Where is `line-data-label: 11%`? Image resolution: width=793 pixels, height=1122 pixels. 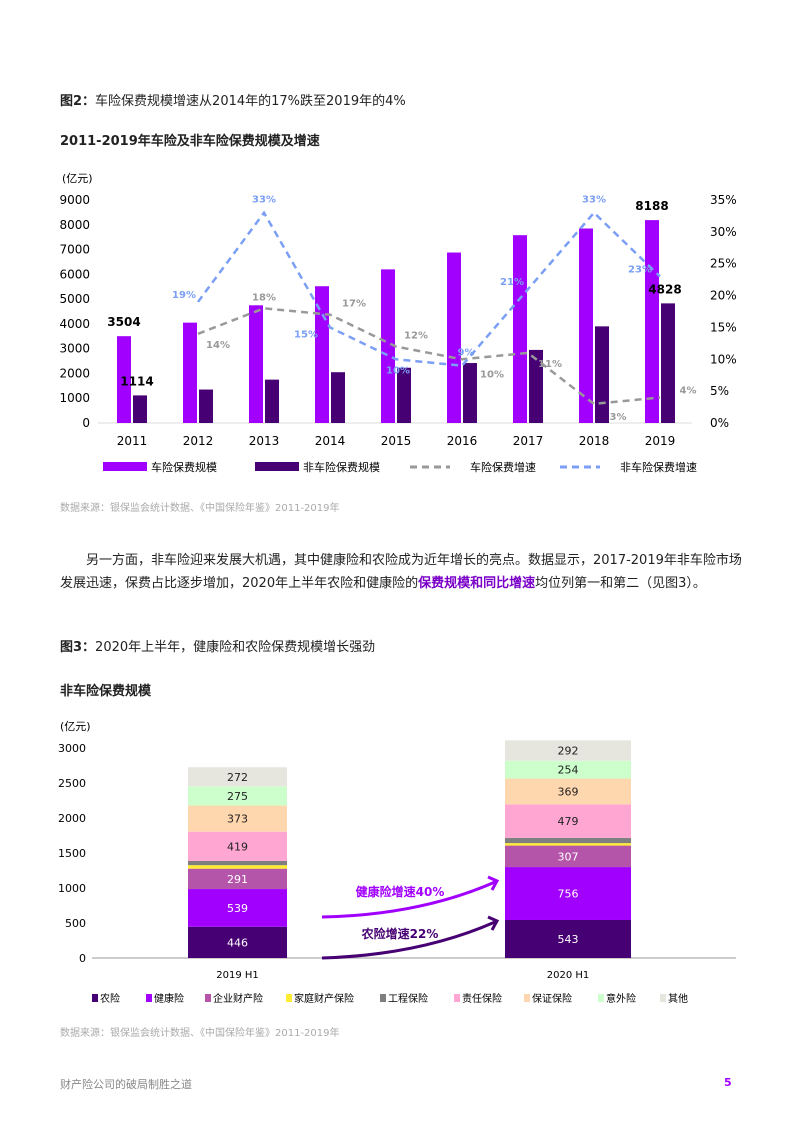
line-data-label: 11% is located at coordinates (550, 364).